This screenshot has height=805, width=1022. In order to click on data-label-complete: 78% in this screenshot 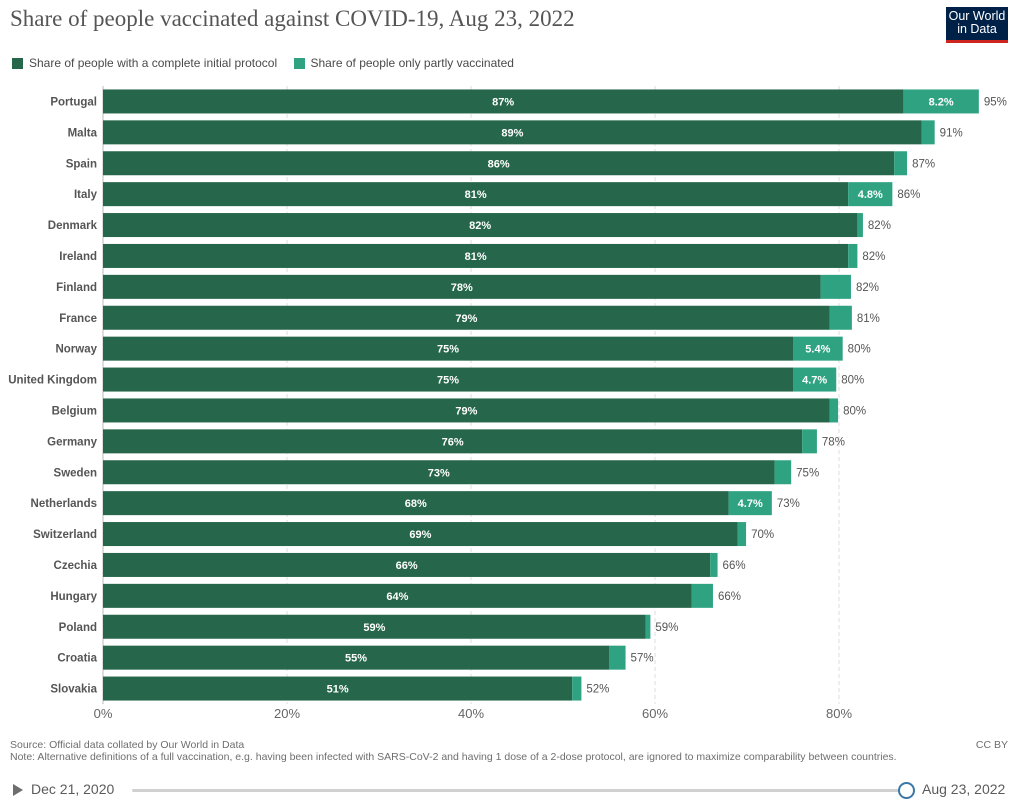, I will do `click(462, 288)`.